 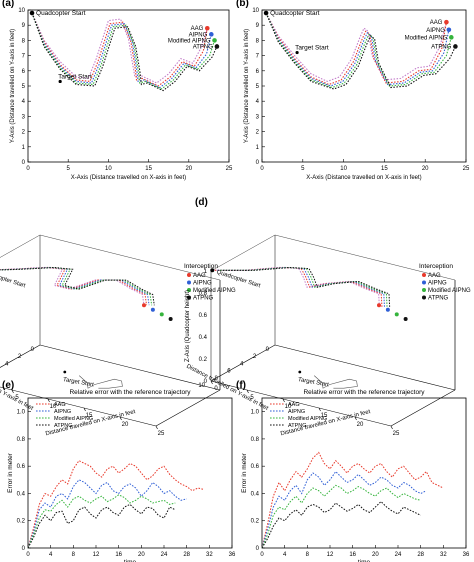 What do you see at coordinates (201, 202) in the screenshot?
I see `panel-label: (d)` at bounding box center [201, 202].